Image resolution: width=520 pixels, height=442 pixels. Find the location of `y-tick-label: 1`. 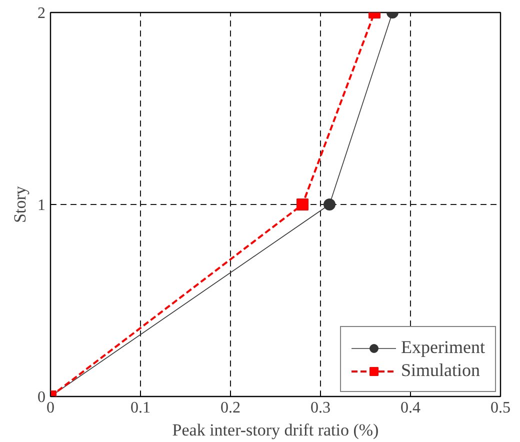

y-tick-label: 1 is located at coordinates (42, 205).